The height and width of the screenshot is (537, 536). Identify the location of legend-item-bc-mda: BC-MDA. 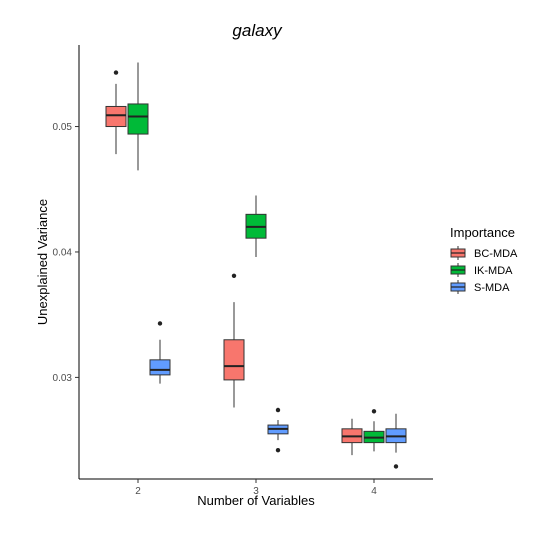
(484, 253).